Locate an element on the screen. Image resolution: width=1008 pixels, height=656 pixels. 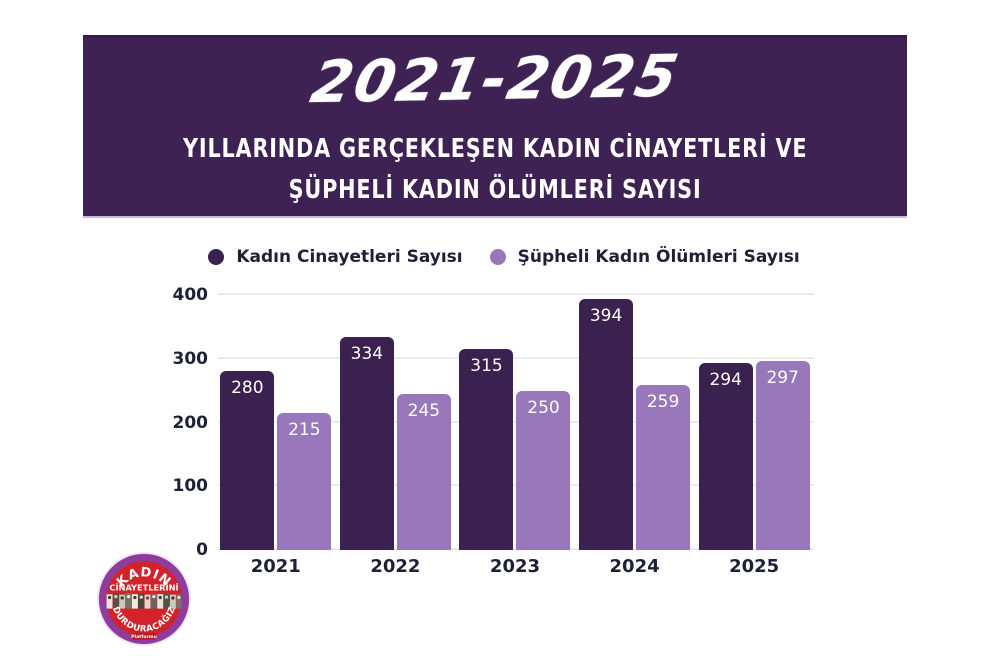
x-axis-tick-label: 2024 is located at coordinates (634, 566).